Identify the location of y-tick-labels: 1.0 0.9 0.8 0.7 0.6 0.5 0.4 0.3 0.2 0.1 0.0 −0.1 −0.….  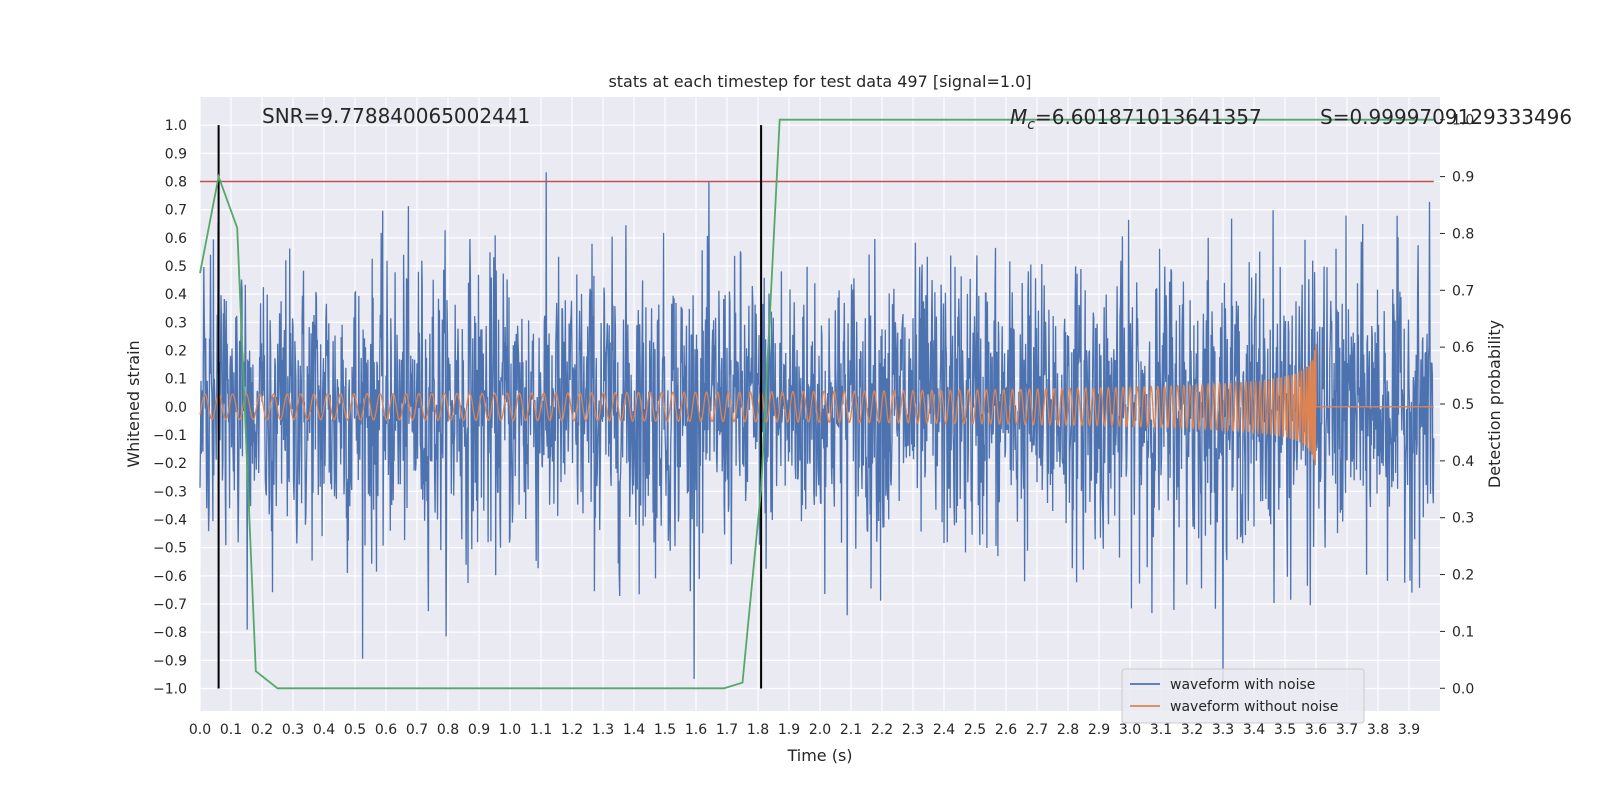
(170, 407).